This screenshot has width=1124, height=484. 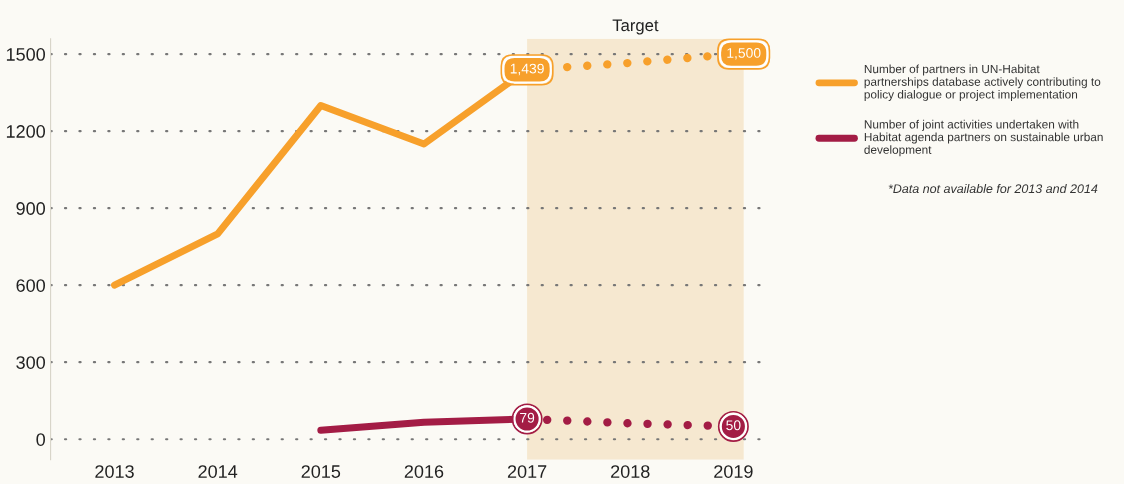 I want to click on band-label: Target, so click(x=635, y=27).